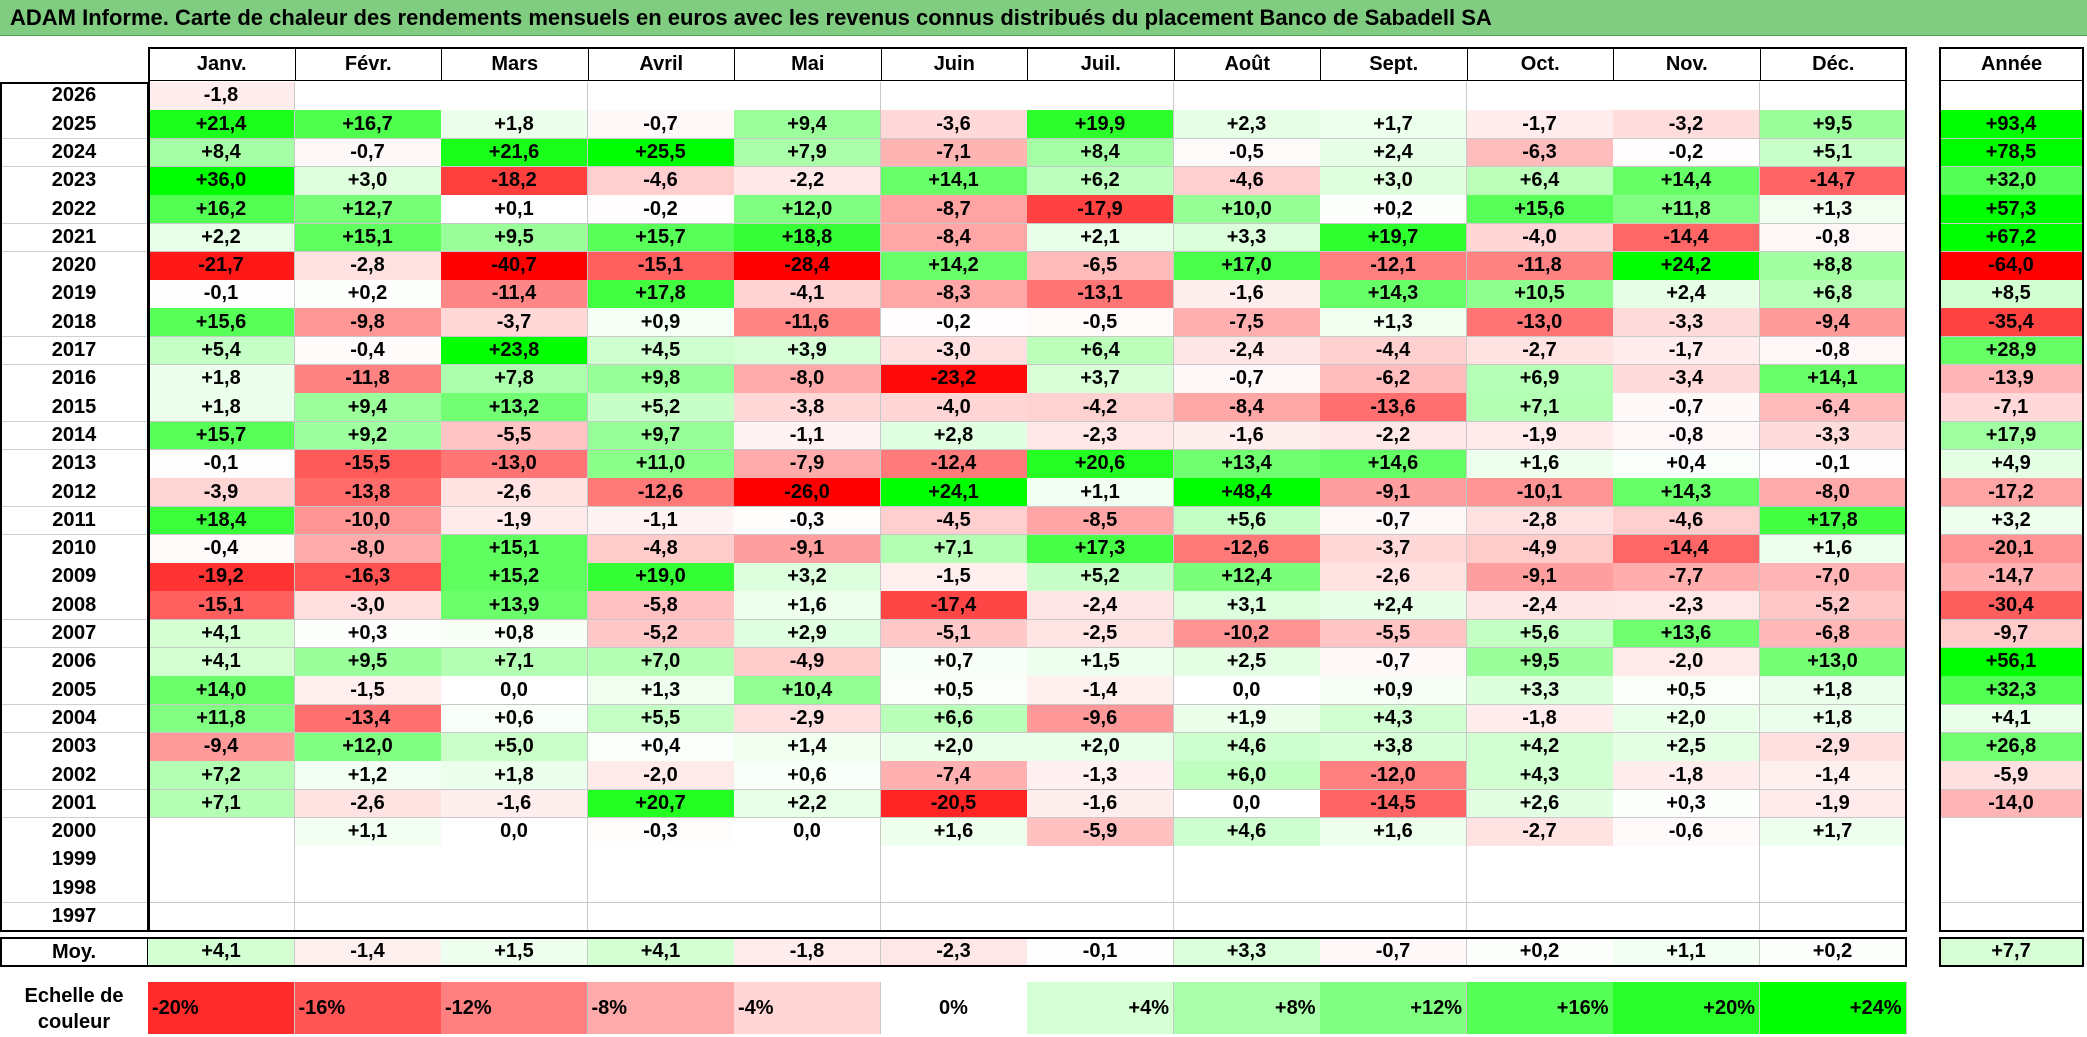 The image size is (2087, 1037). Describe the element at coordinates (1247, 125) in the screenshot. I see `heatmap-cell: +2,3` at that location.